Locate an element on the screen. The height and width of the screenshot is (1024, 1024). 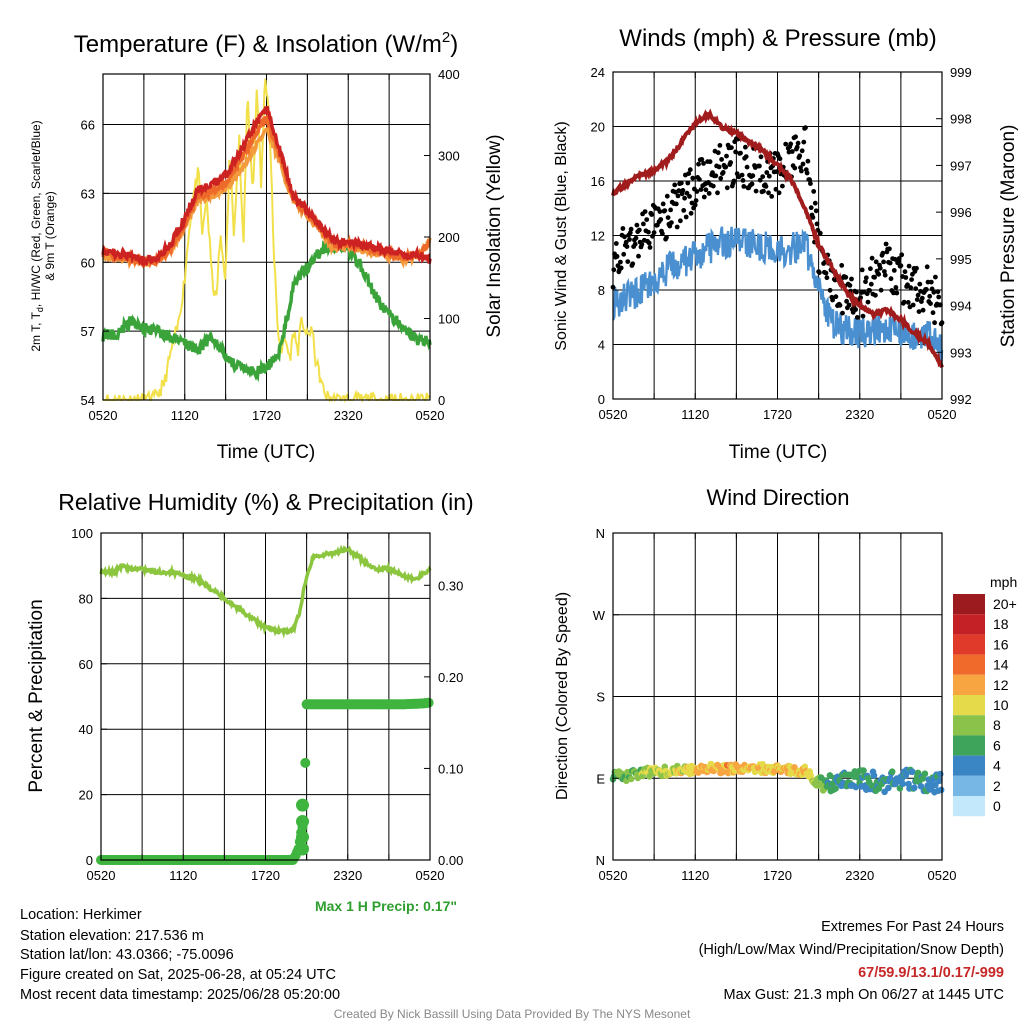
winds-y2tick-label: 995 is located at coordinates (961, 259).